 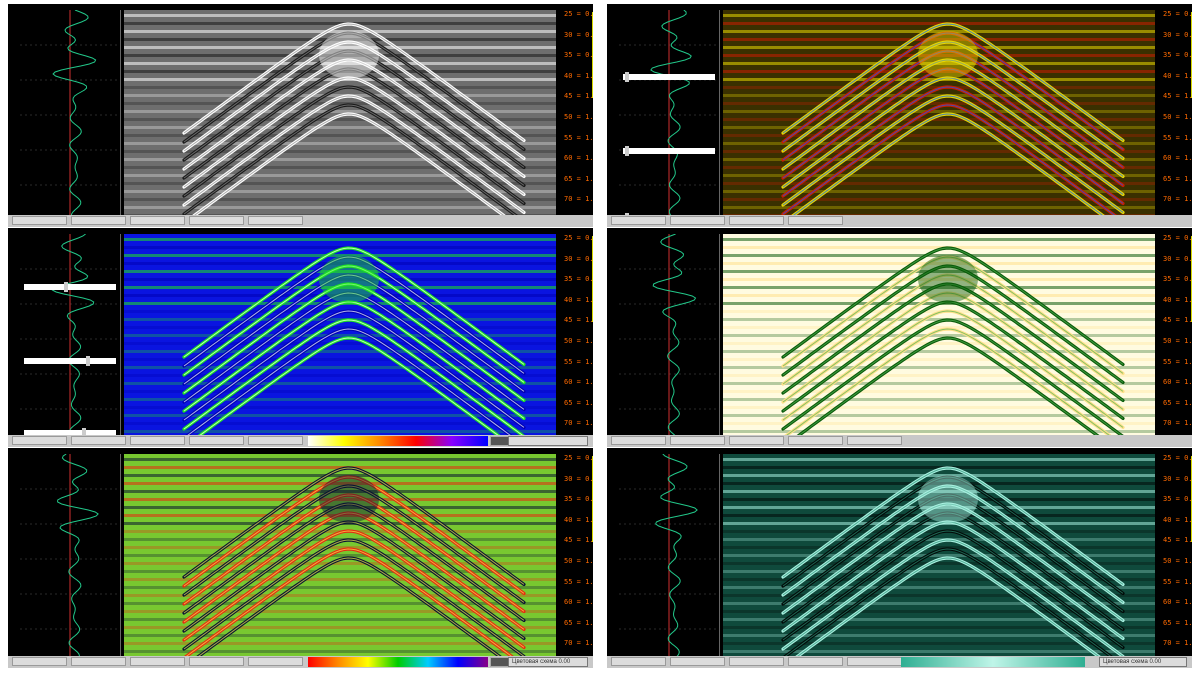 I want to click on depth-label: 45 = 1.23, so click(x=578, y=96).